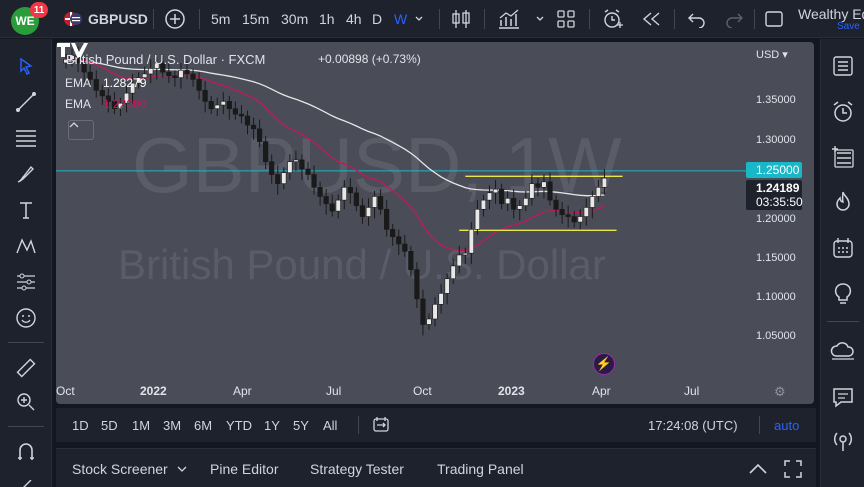 The image size is (864, 487). What do you see at coordinates (130, 468) in the screenshot?
I see `tab-stock-screener: Stock Screener` at bounding box center [130, 468].